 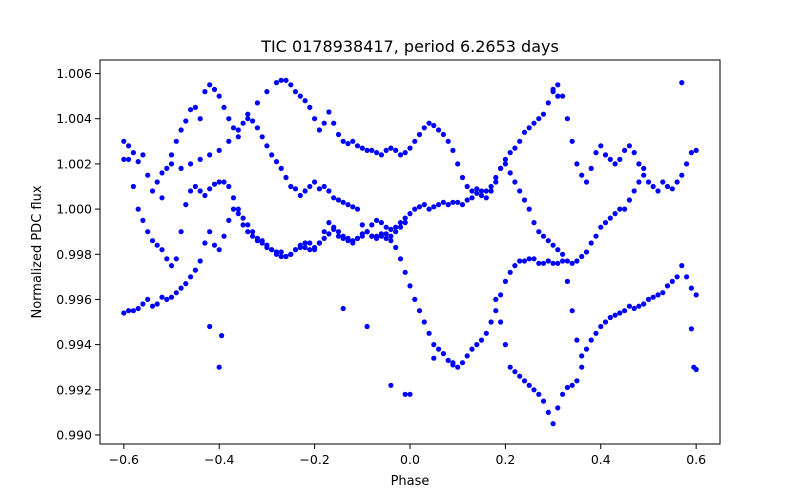 What do you see at coordinates (410, 459) in the screenshot?
I see `x-tick-label: 0.0` at bounding box center [410, 459].